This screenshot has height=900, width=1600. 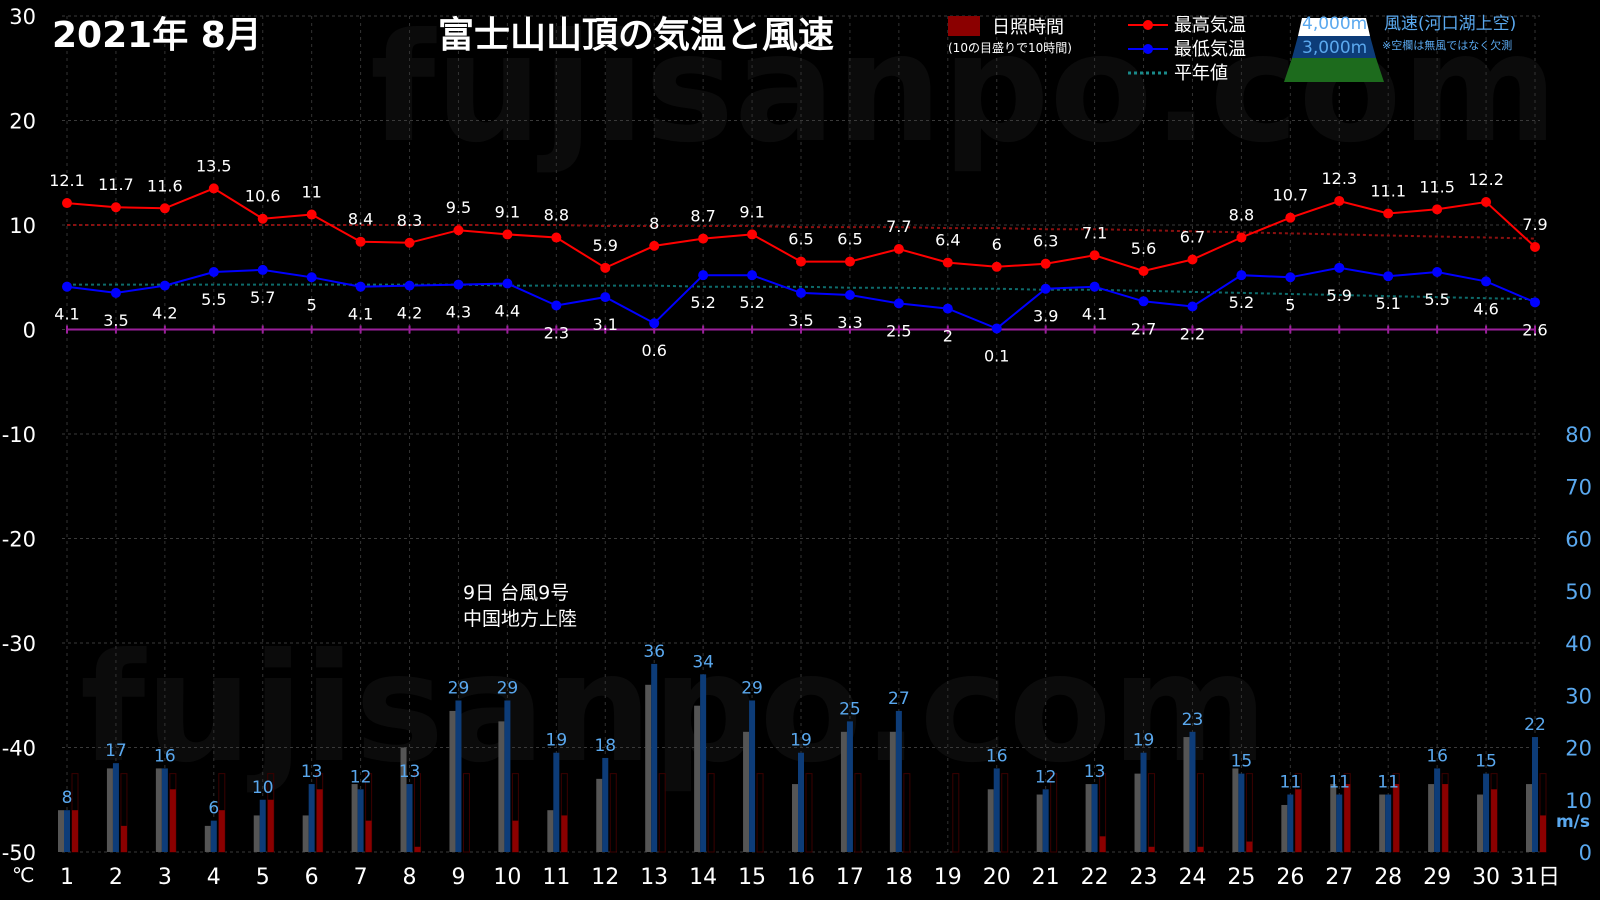 What do you see at coordinates (1388, 191) in the screenshot?
I see `max-temp-label: 11.1` at bounding box center [1388, 191].